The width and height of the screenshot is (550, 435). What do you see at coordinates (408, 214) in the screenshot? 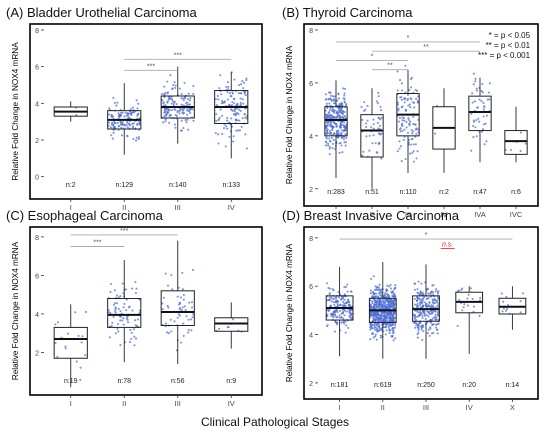
I see `x-tick-label: III` at bounding box center [408, 214].